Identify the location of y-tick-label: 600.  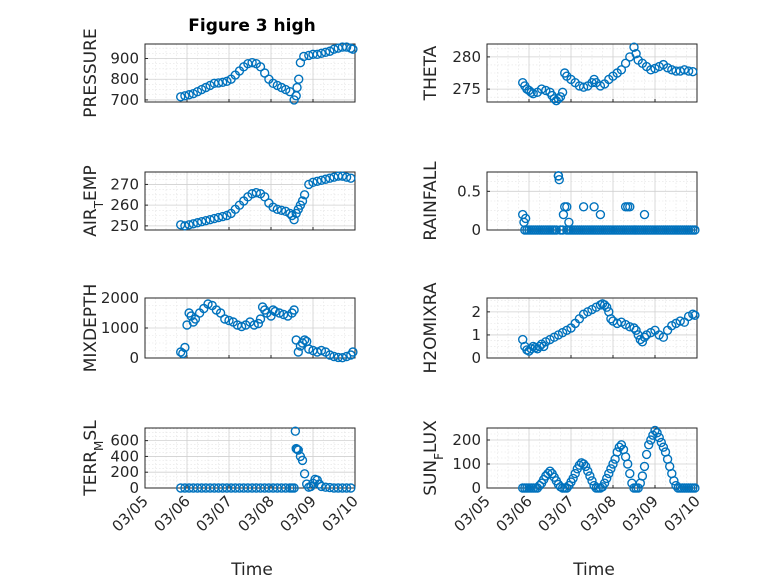
(124, 441).